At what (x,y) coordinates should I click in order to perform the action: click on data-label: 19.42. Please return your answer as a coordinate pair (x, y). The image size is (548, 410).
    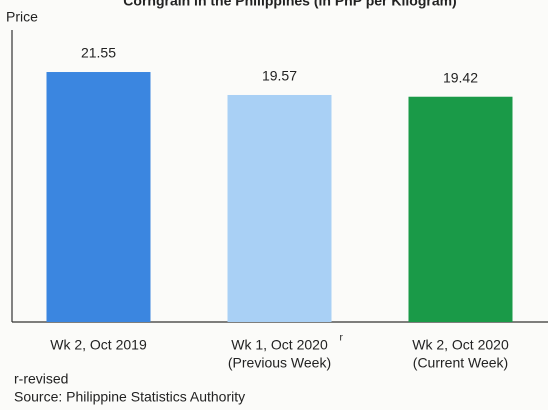
    Looking at the image, I should click on (460, 77).